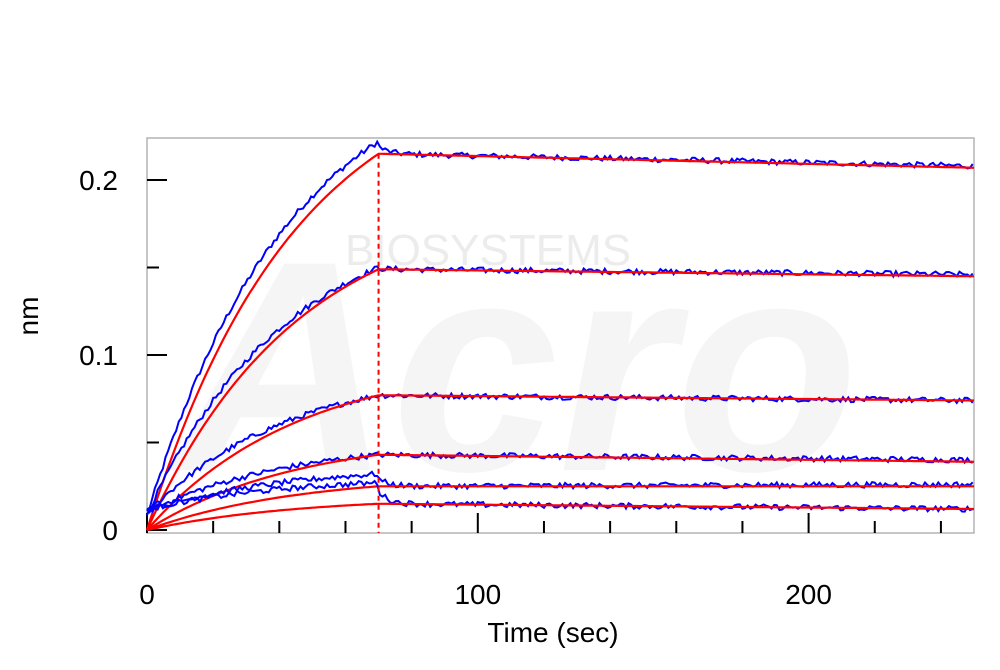 This screenshot has width=1000, height=670. I want to click on x-axis: 0 100 200, so click(540, 561).